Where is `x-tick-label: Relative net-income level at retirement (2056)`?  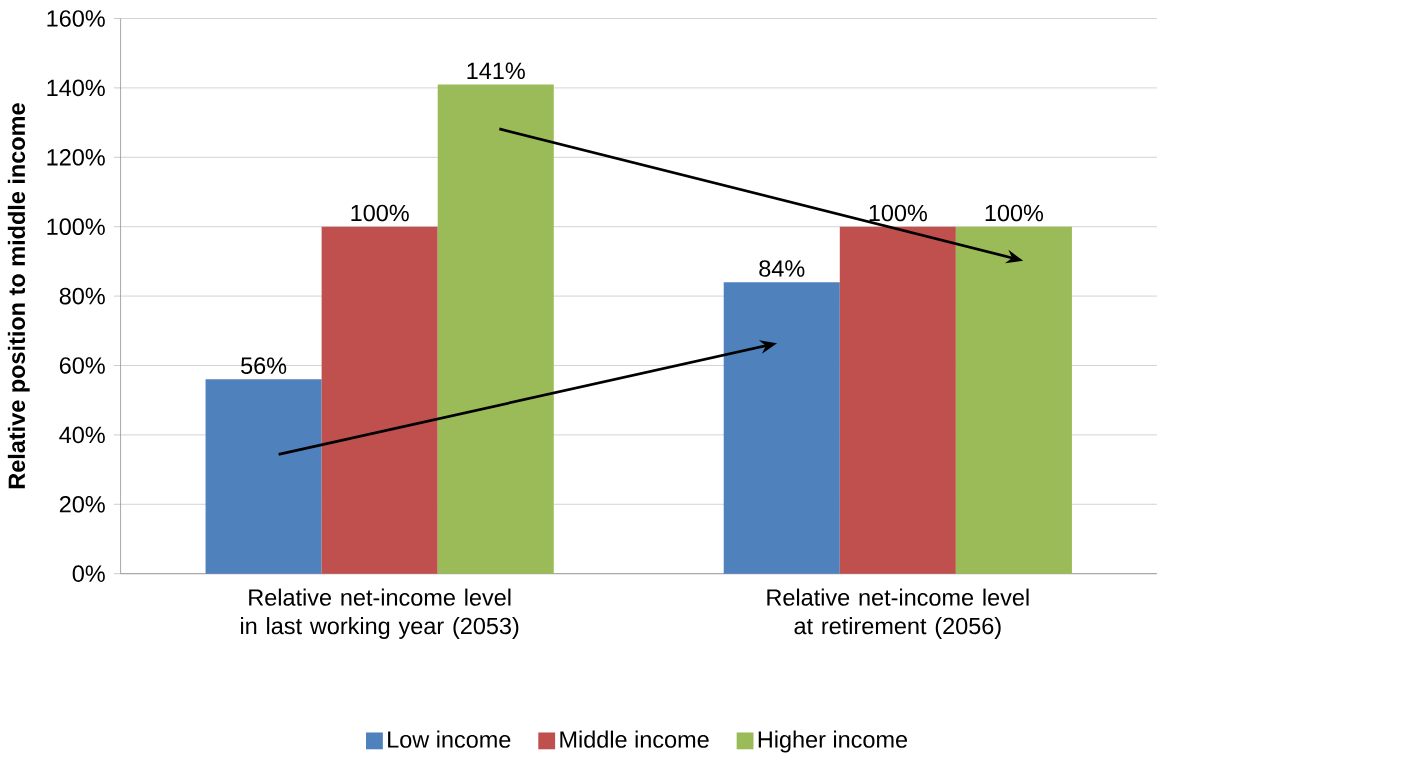
x-tick-label: Relative net-income level at retirement (2056) is located at coordinates (898, 613).